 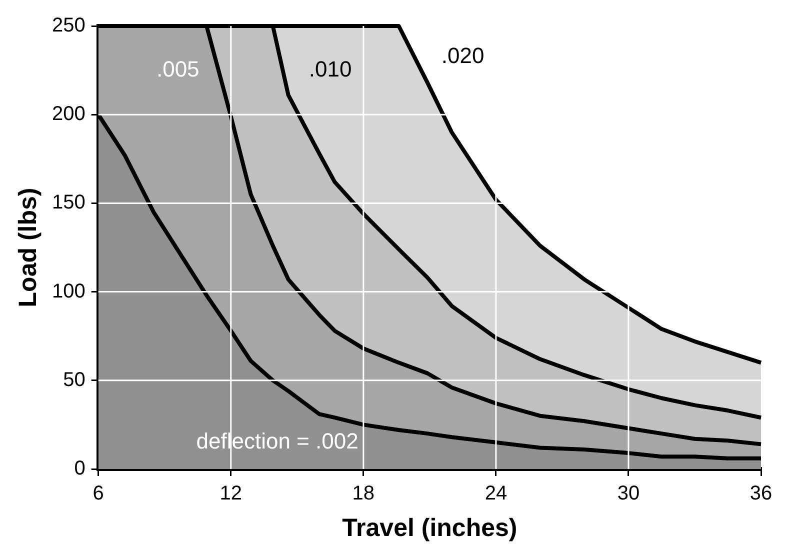 What do you see at coordinates (98, 493) in the screenshot?
I see `x-tick-label: 6` at bounding box center [98, 493].